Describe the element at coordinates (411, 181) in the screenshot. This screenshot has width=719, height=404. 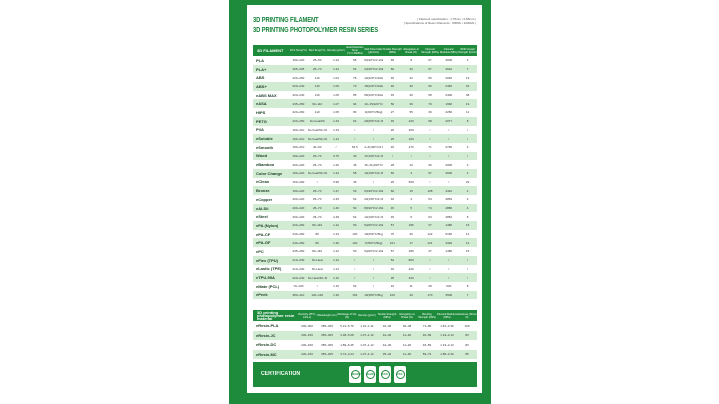
I see `table-cell: 550` at that location.